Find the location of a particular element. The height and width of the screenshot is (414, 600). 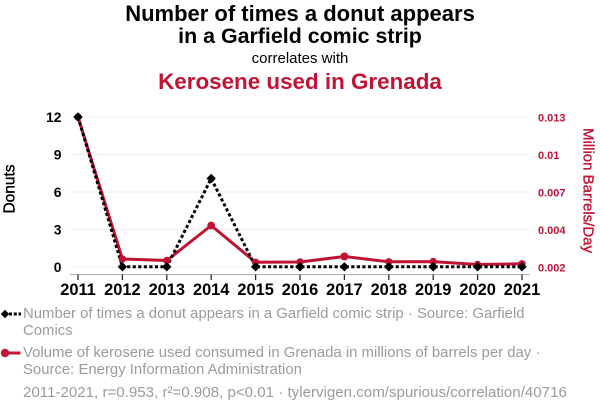

svg-text: 2017 is located at coordinates (344, 290).